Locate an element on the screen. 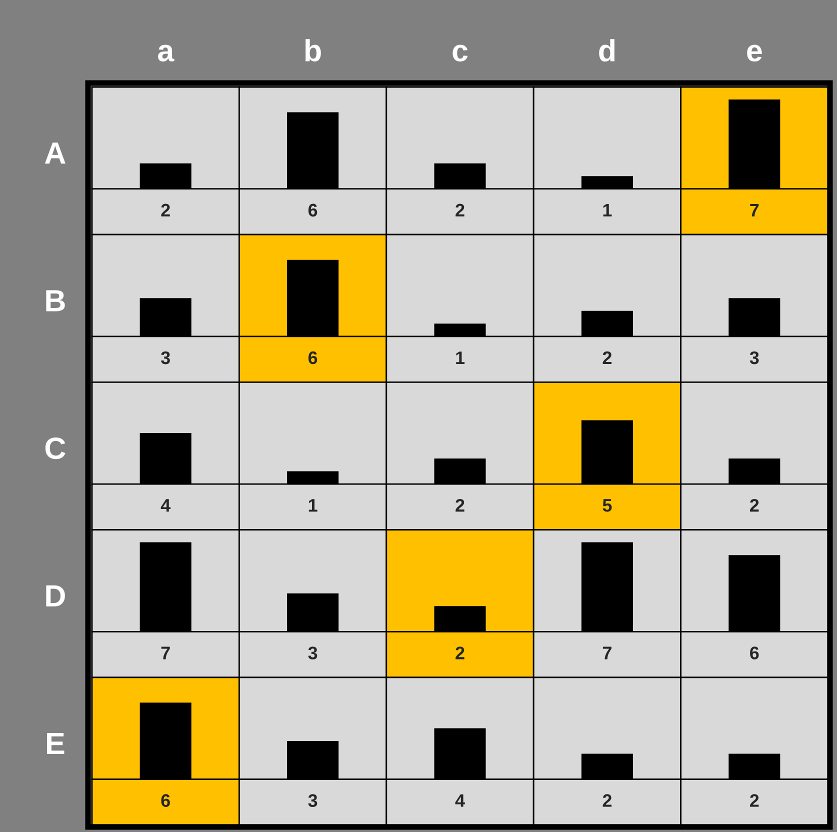 This screenshot has height=832, width=837. y-axis-title: D is located at coordinates (55, 595).